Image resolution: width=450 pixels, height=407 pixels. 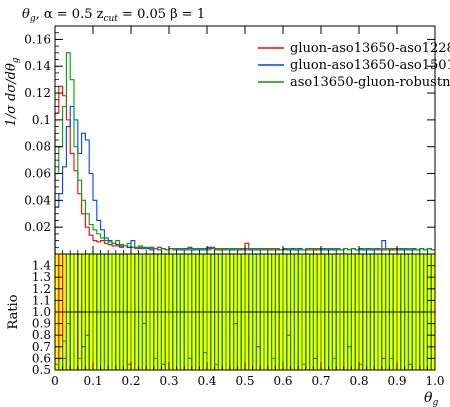 I want to click on y-axis-label: 1/σ dσ/dθg, so click(x=12, y=91).